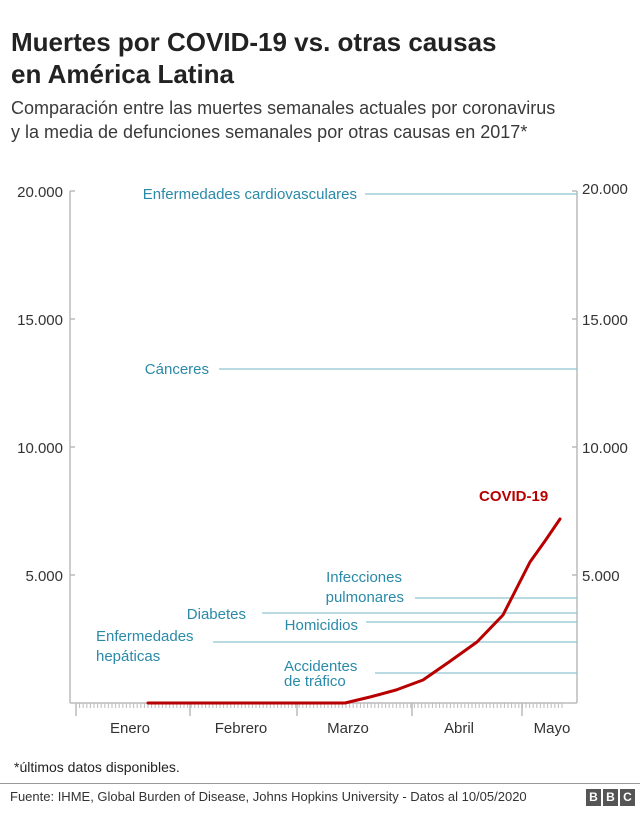 The width and height of the screenshot is (640, 817). I want to click on x-tick-marzo: Marzo, so click(348, 728).